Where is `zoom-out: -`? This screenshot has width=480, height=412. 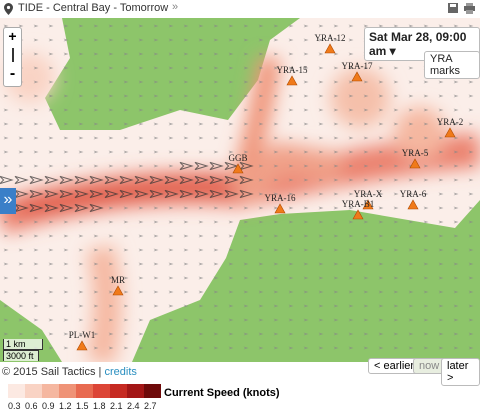 zoom-out: - is located at coordinates (12, 73).